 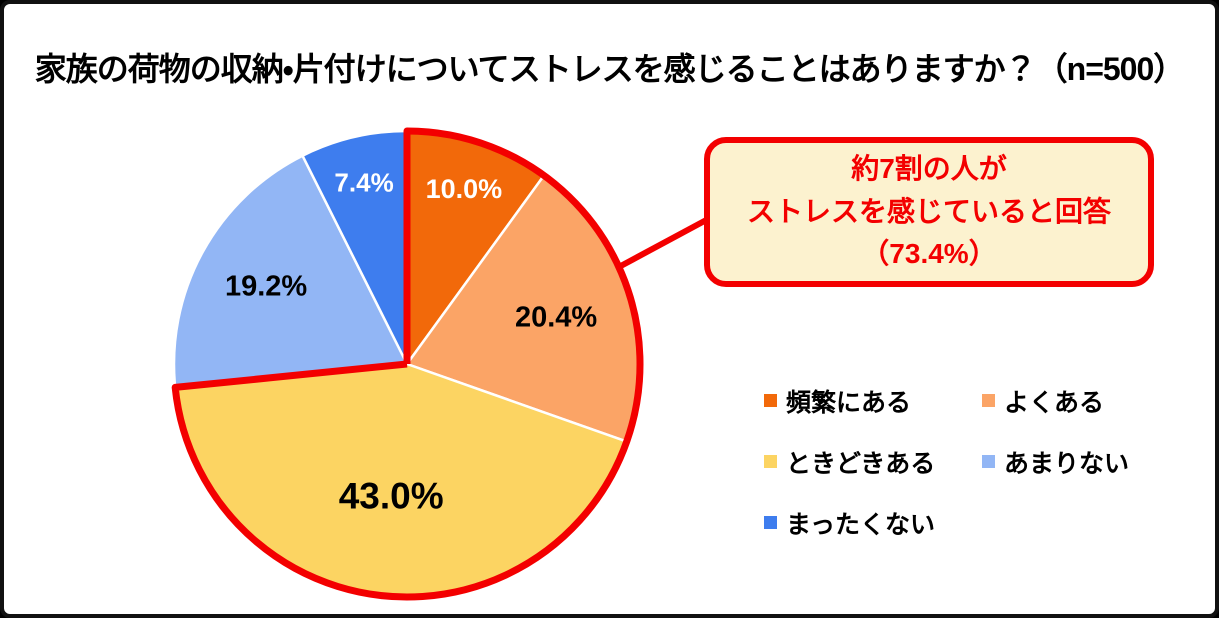 I want to click on callout-line-3: （73.4%）, so click(x=929, y=253).